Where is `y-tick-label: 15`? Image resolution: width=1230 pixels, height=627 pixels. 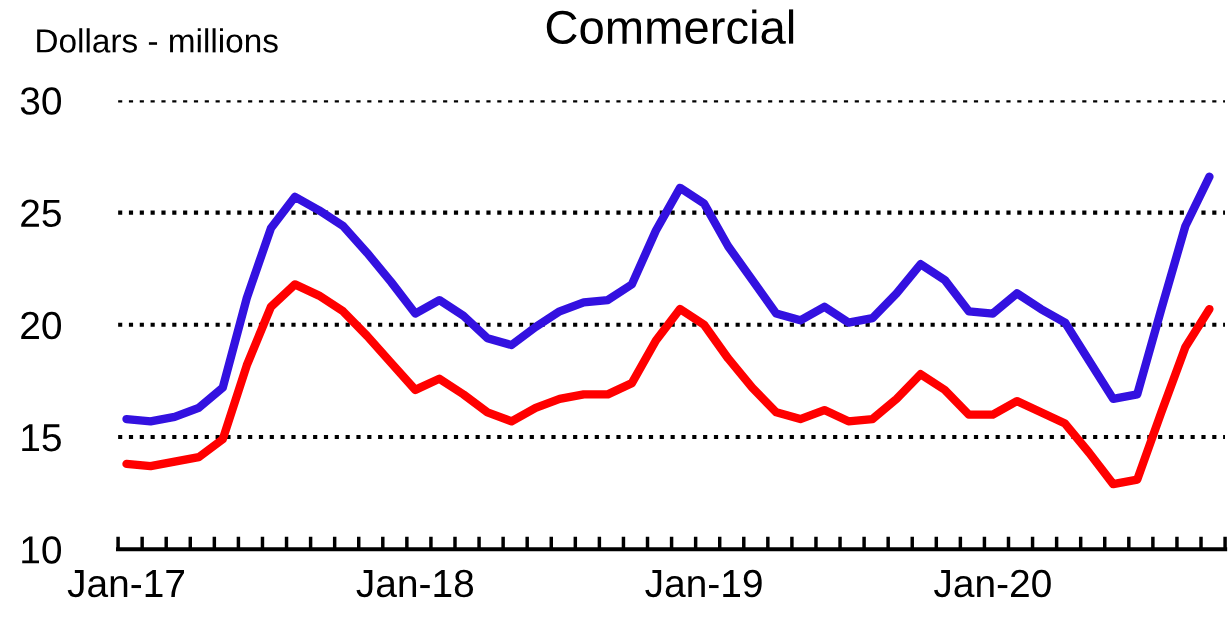
y-tick-label: 15 is located at coordinates (41, 438).